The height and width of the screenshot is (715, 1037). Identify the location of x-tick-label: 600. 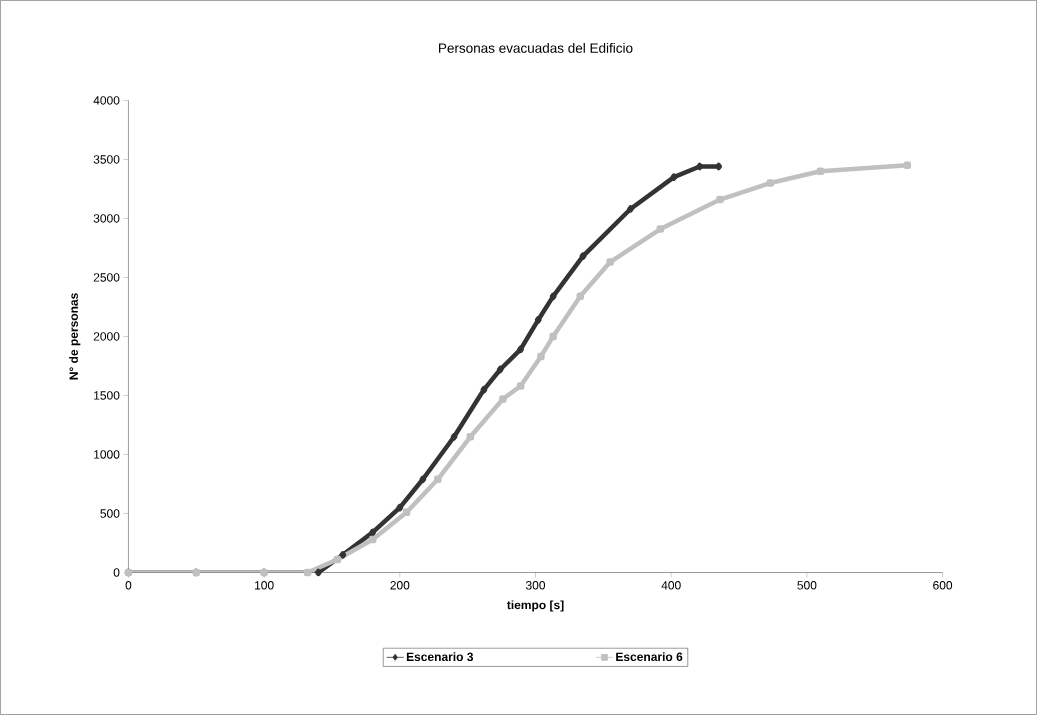
(943, 585).